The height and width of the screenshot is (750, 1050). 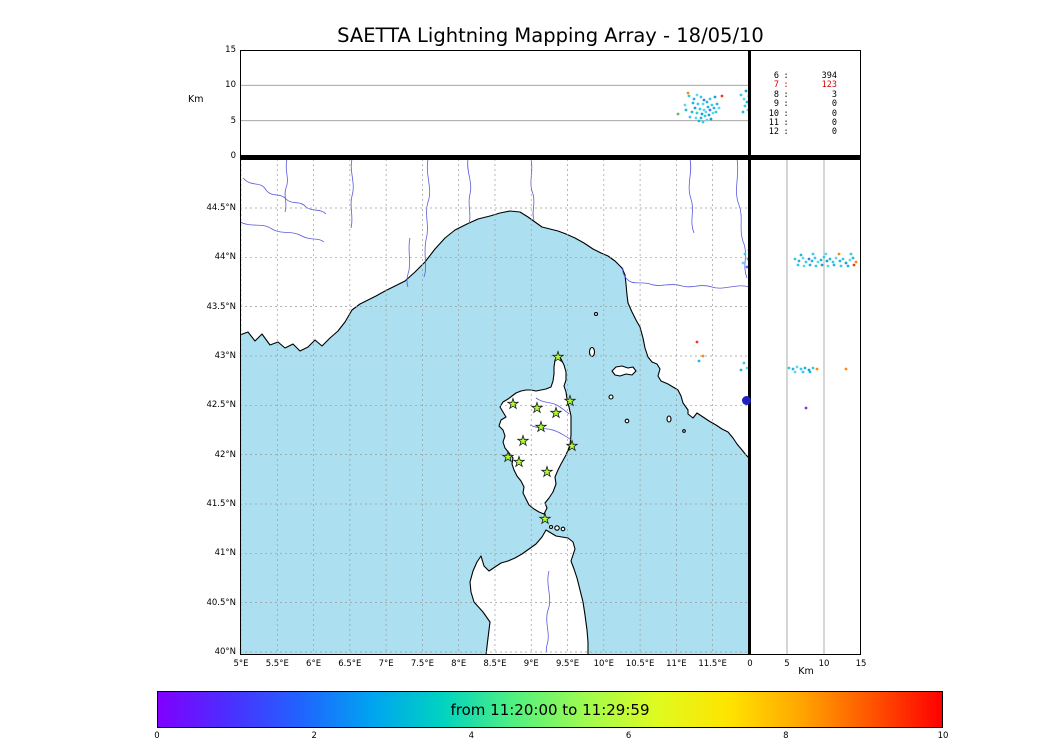 I want to click on source-count-row: 8:3, so click(x=805, y=94).